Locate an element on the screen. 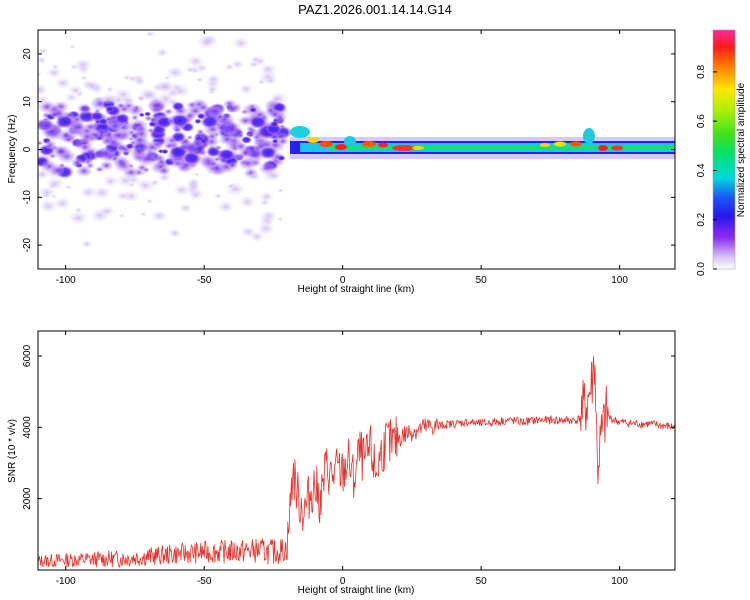 This screenshot has height=600, width=750. y-tick-label: -10 is located at coordinates (27, 197).